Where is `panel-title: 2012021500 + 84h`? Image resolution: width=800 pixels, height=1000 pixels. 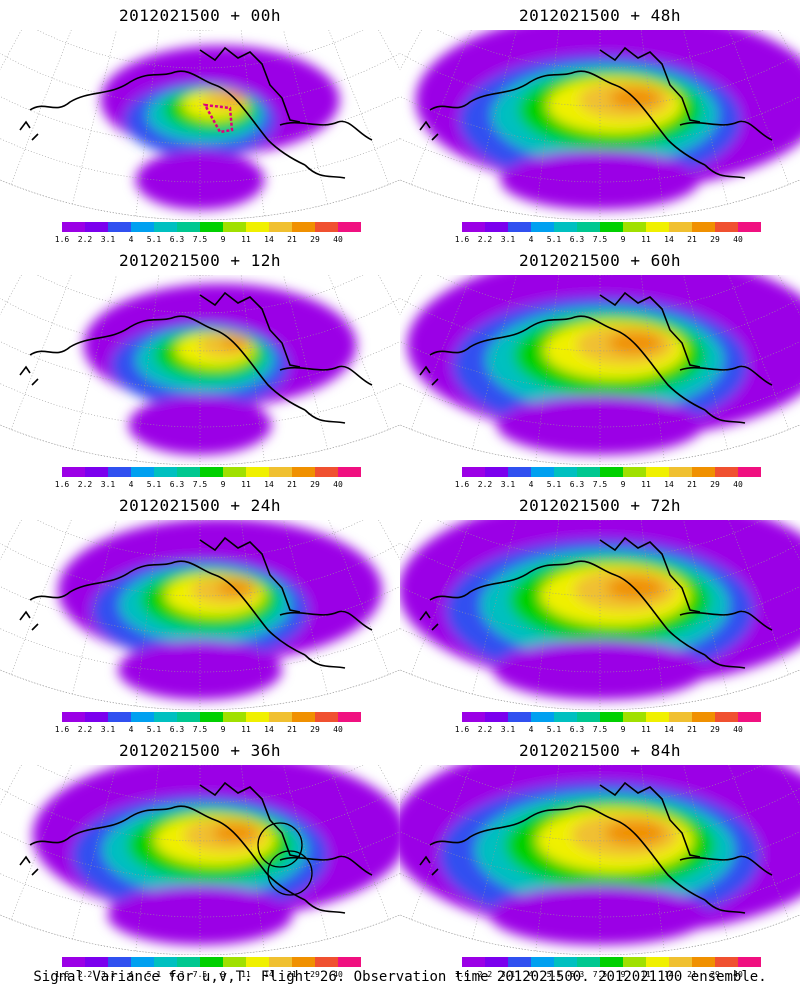 panel-title: 2012021500 + 84h is located at coordinates (600, 750).